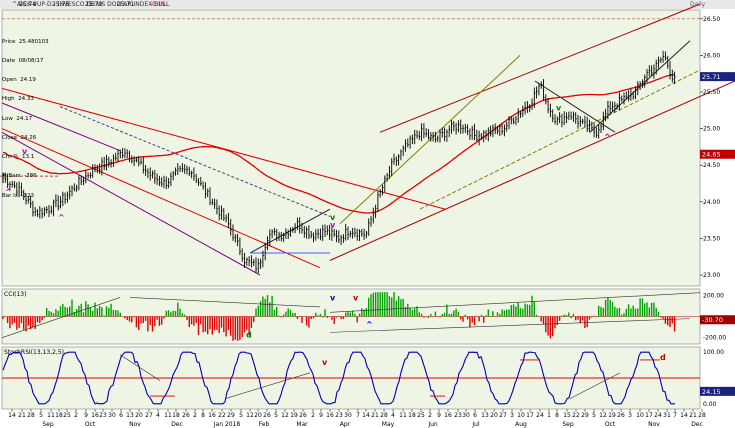 This screenshot has width=735, height=428. I want to click on header-change: -0.15, so click(158, 4).